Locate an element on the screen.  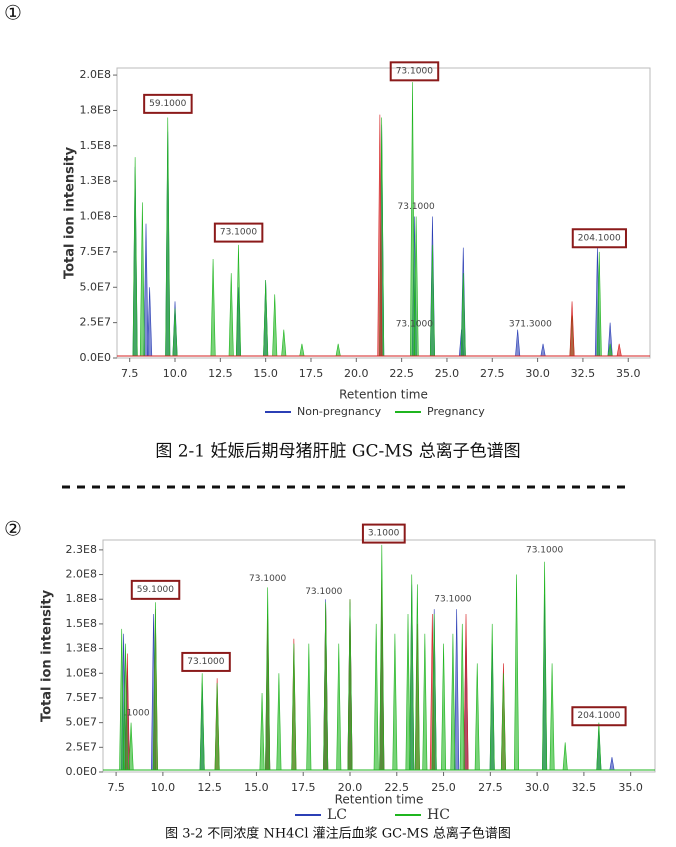
y-tick-label: 7.5E7 is located at coordinates (81, 697).